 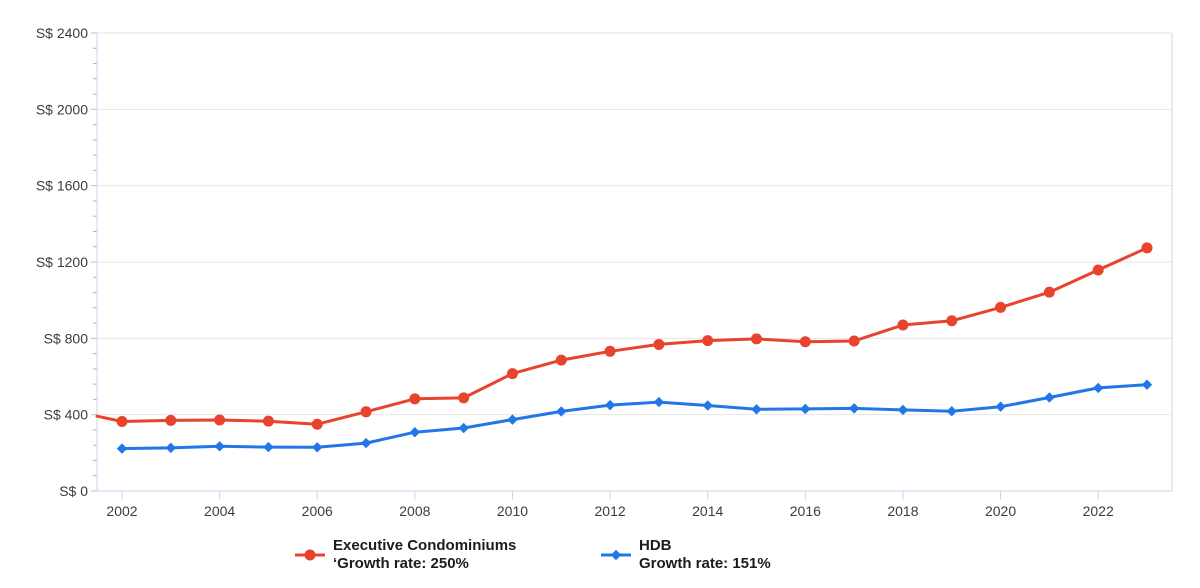 I want to click on x-axis-label: 2016, so click(x=805, y=511).